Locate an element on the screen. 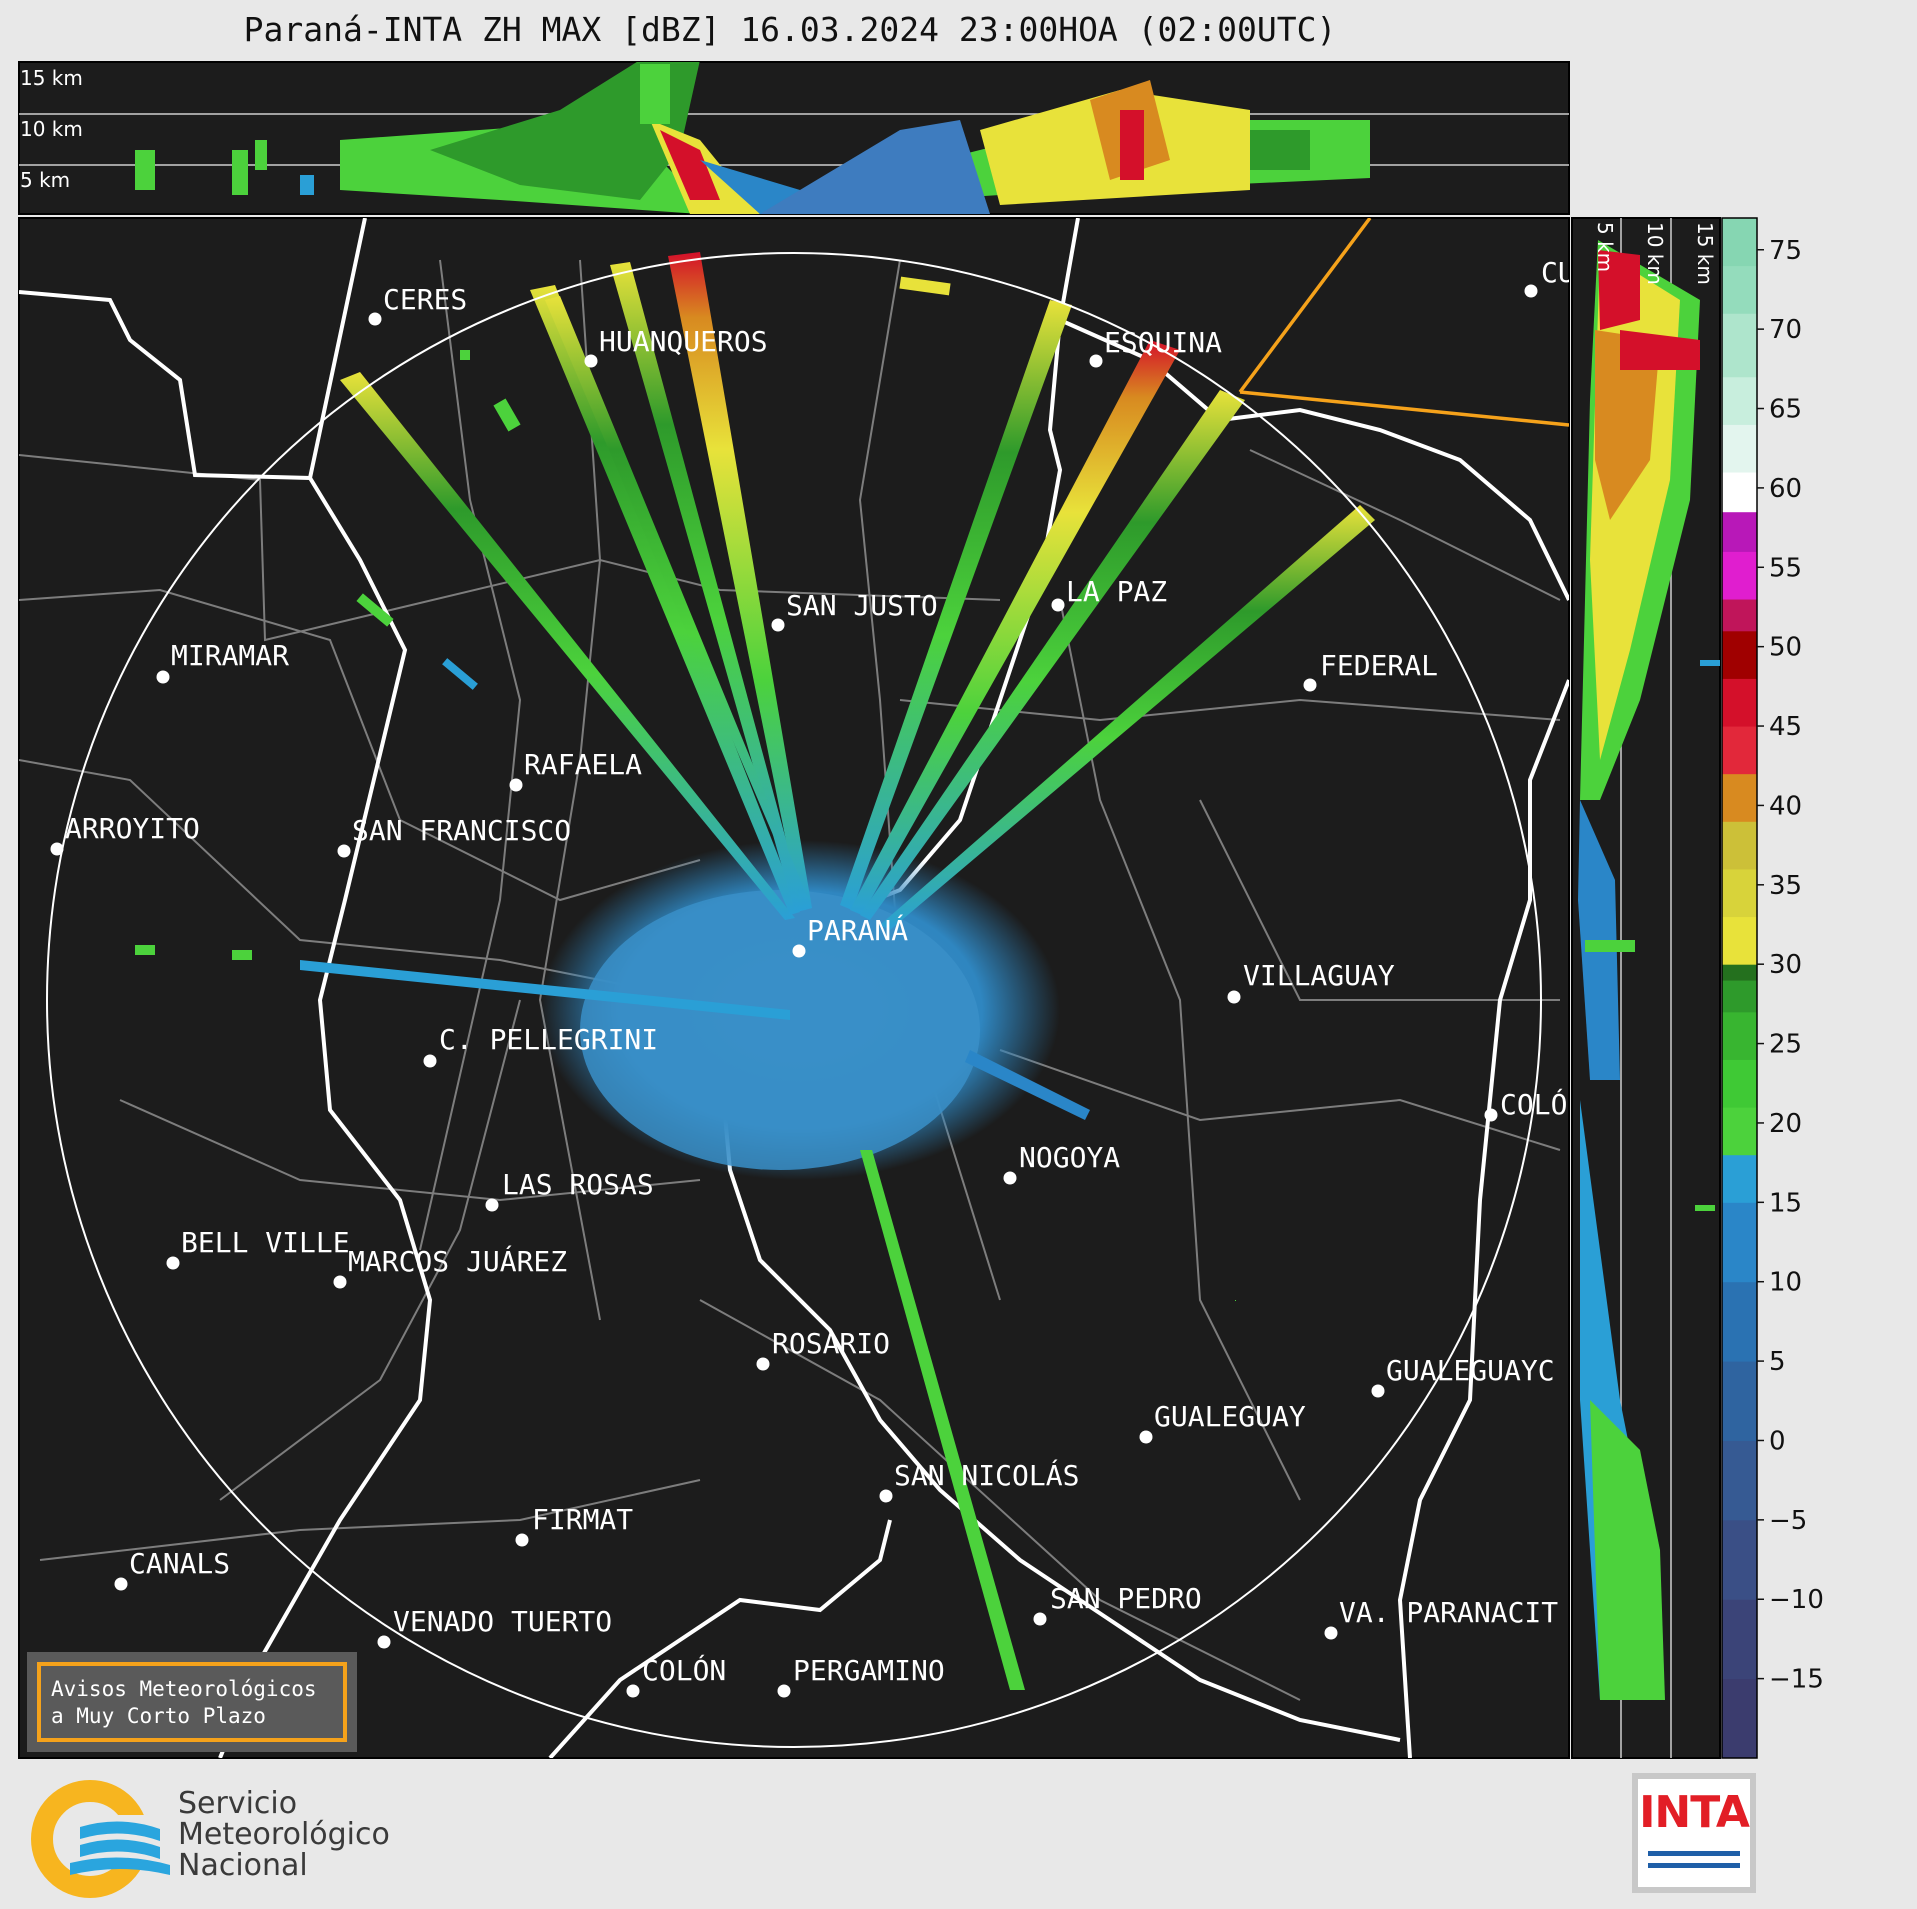 This screenshot has height=1909, width=1917. city-las-rosas: LAS ROSAS is located at coordinates (569, 1190).